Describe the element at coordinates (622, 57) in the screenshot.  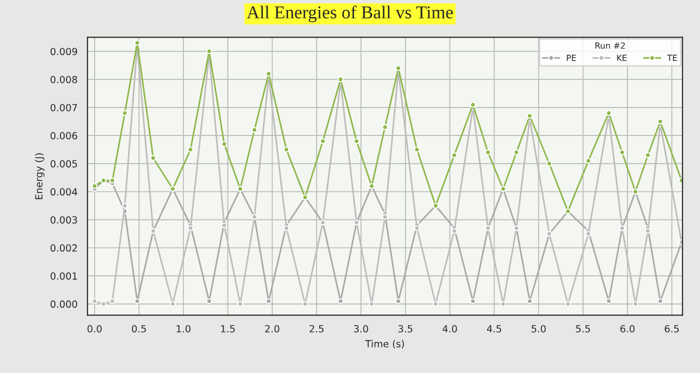
I see `legend-label: KE` at that location.